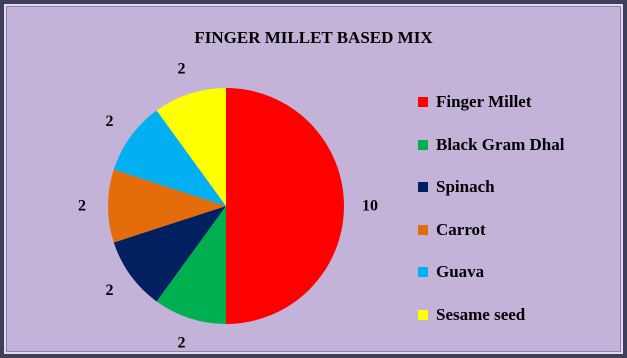 This screenshot has width=627, height=358. What do you see at coordinates (110, 121) in the screenshot?
I see `data-label-guava: 2` at bounding box center [110, 121].